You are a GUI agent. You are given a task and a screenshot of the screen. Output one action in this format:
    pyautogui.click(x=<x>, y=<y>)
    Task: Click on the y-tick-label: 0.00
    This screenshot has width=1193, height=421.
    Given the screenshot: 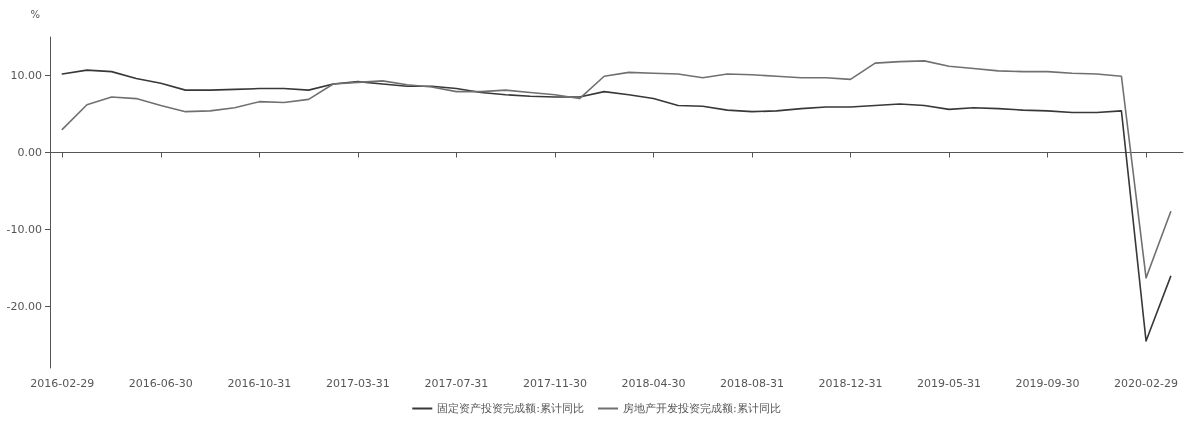 What is the action you would take?
    pyautogui.click(x=29, y=152)
    